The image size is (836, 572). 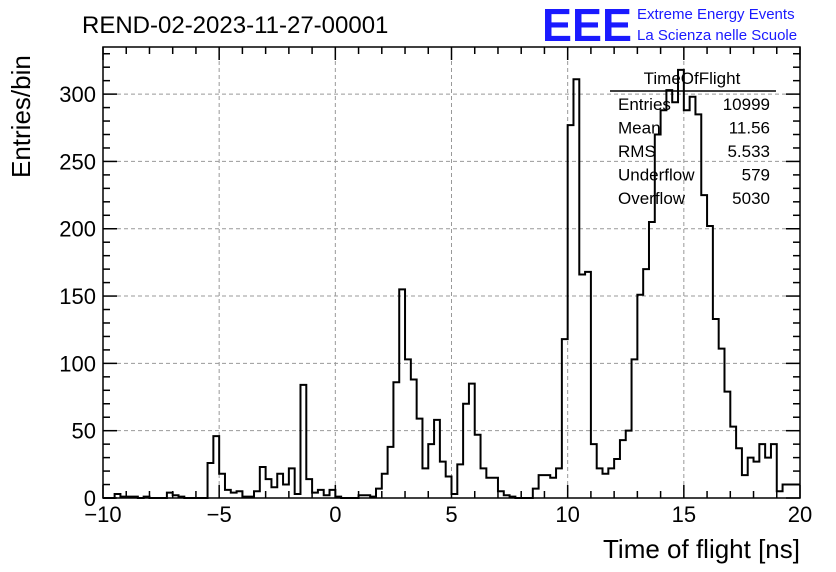 I want to click on x-tick-label: −10, so click(x=102, y=514).